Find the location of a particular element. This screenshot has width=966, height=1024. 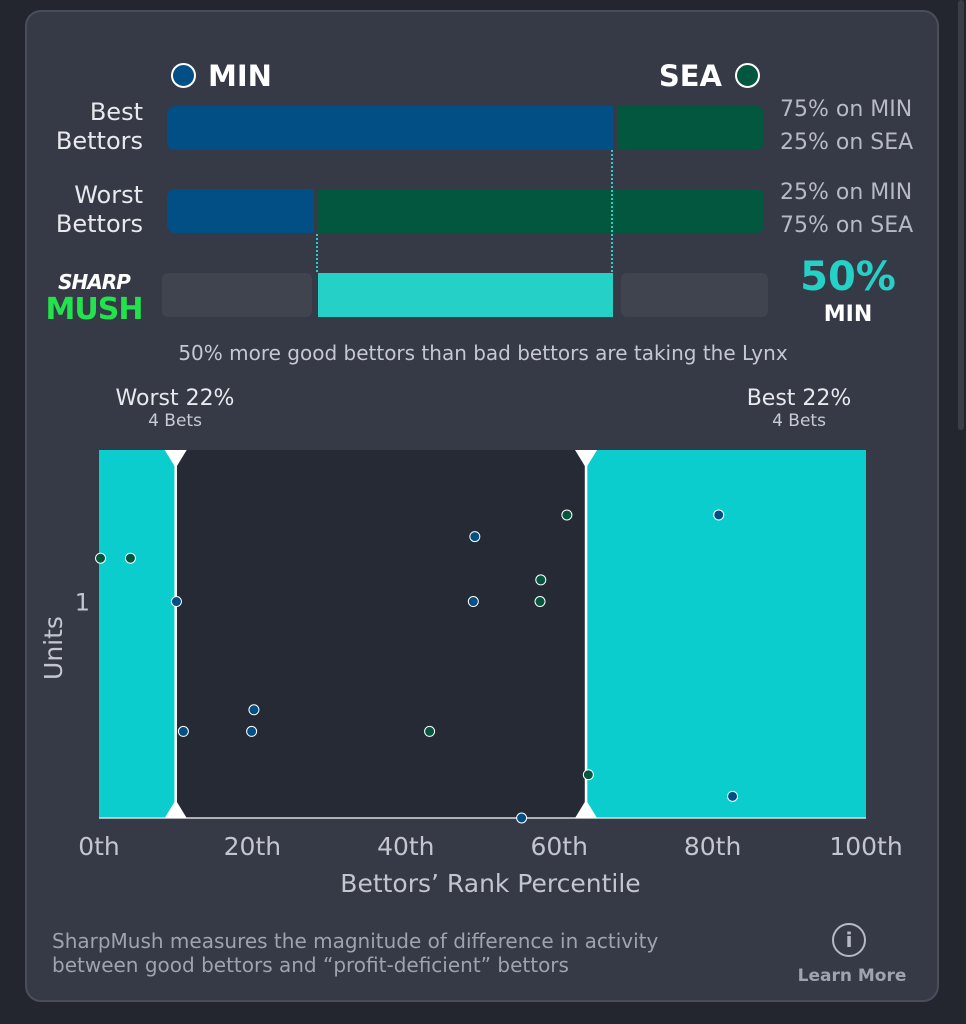

best-min-fill is located at coordinates (390, 128).